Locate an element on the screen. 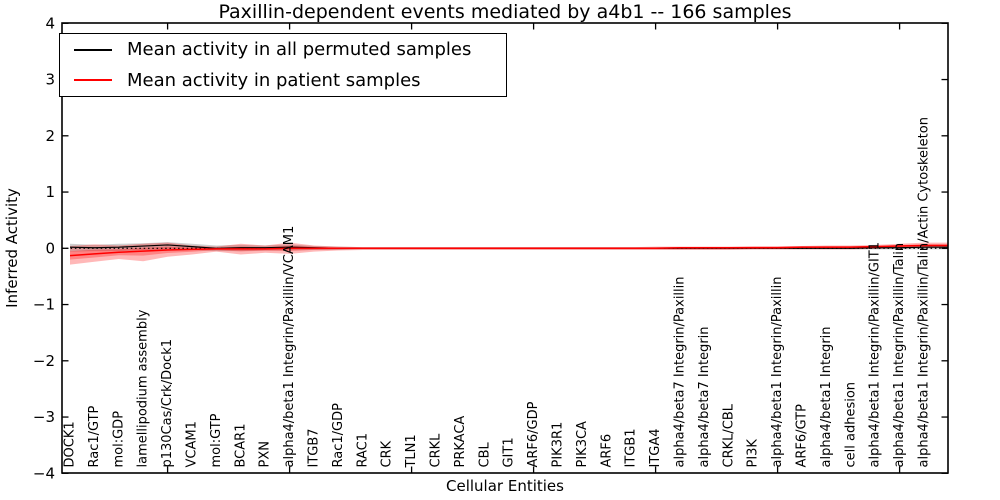 The width and height of the screenshot is (1000, 500). legend-item: Mean activity in patient samples is located at coordinates (283, 80).